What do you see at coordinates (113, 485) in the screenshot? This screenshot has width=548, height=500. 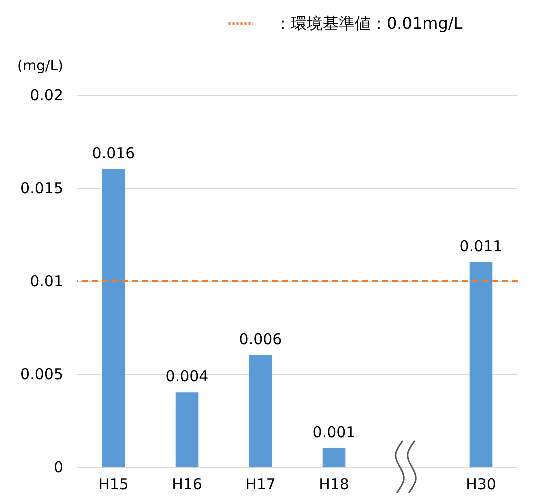 I see `x-tick-label: H15` at bounding box center [113, 485].